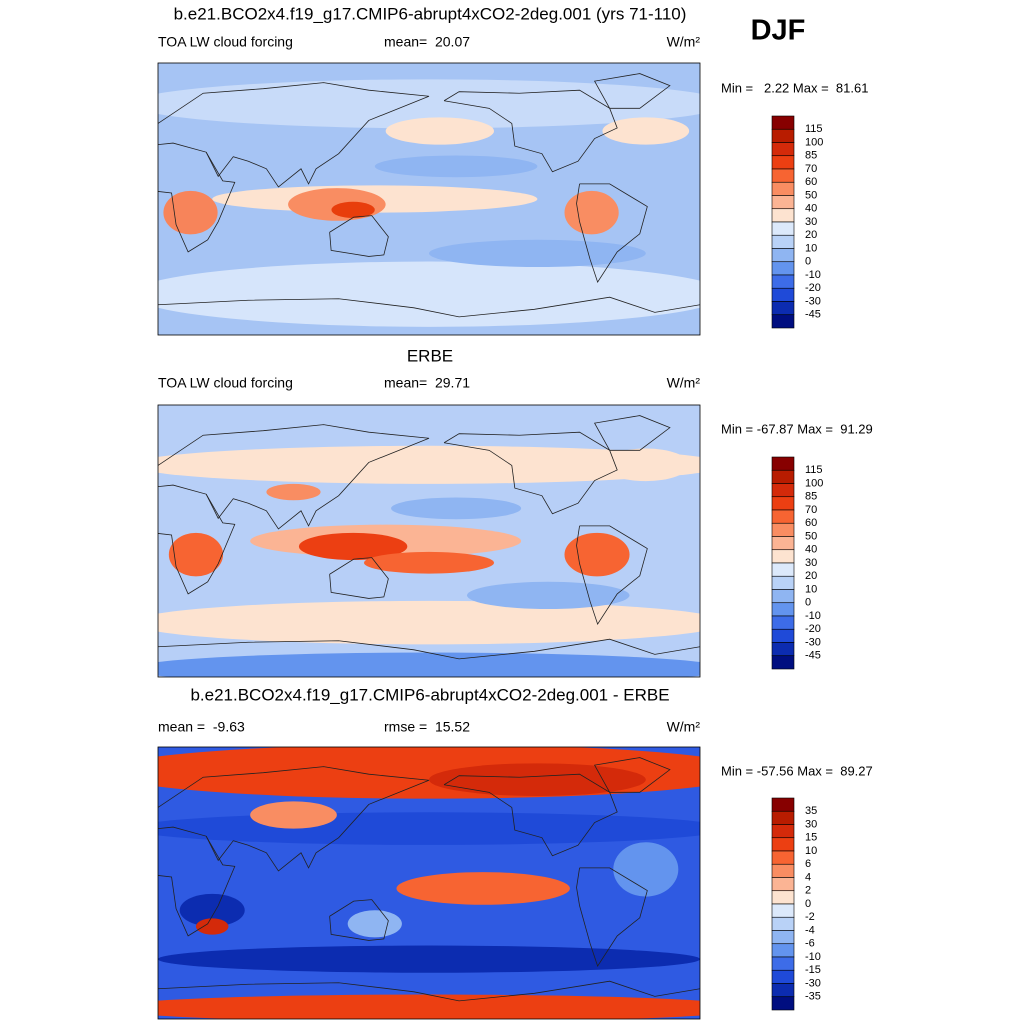  What do you see at coordinates (797, 428) in the screenshot?
I see `panel-range: Min = -67.87 Max = 91.29` at bounding box center [797, 428].